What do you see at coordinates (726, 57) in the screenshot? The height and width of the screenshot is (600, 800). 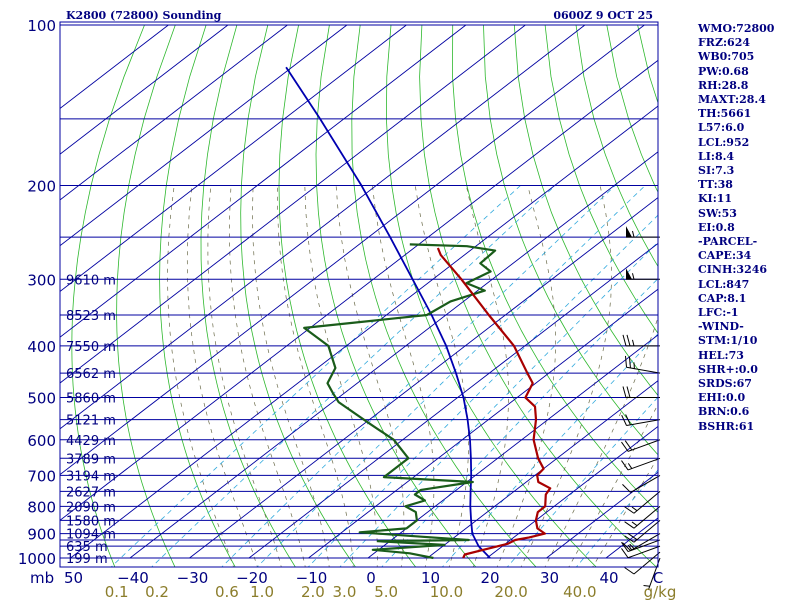 I see `index-line: WB0:705` at bounding box center [726, 57].